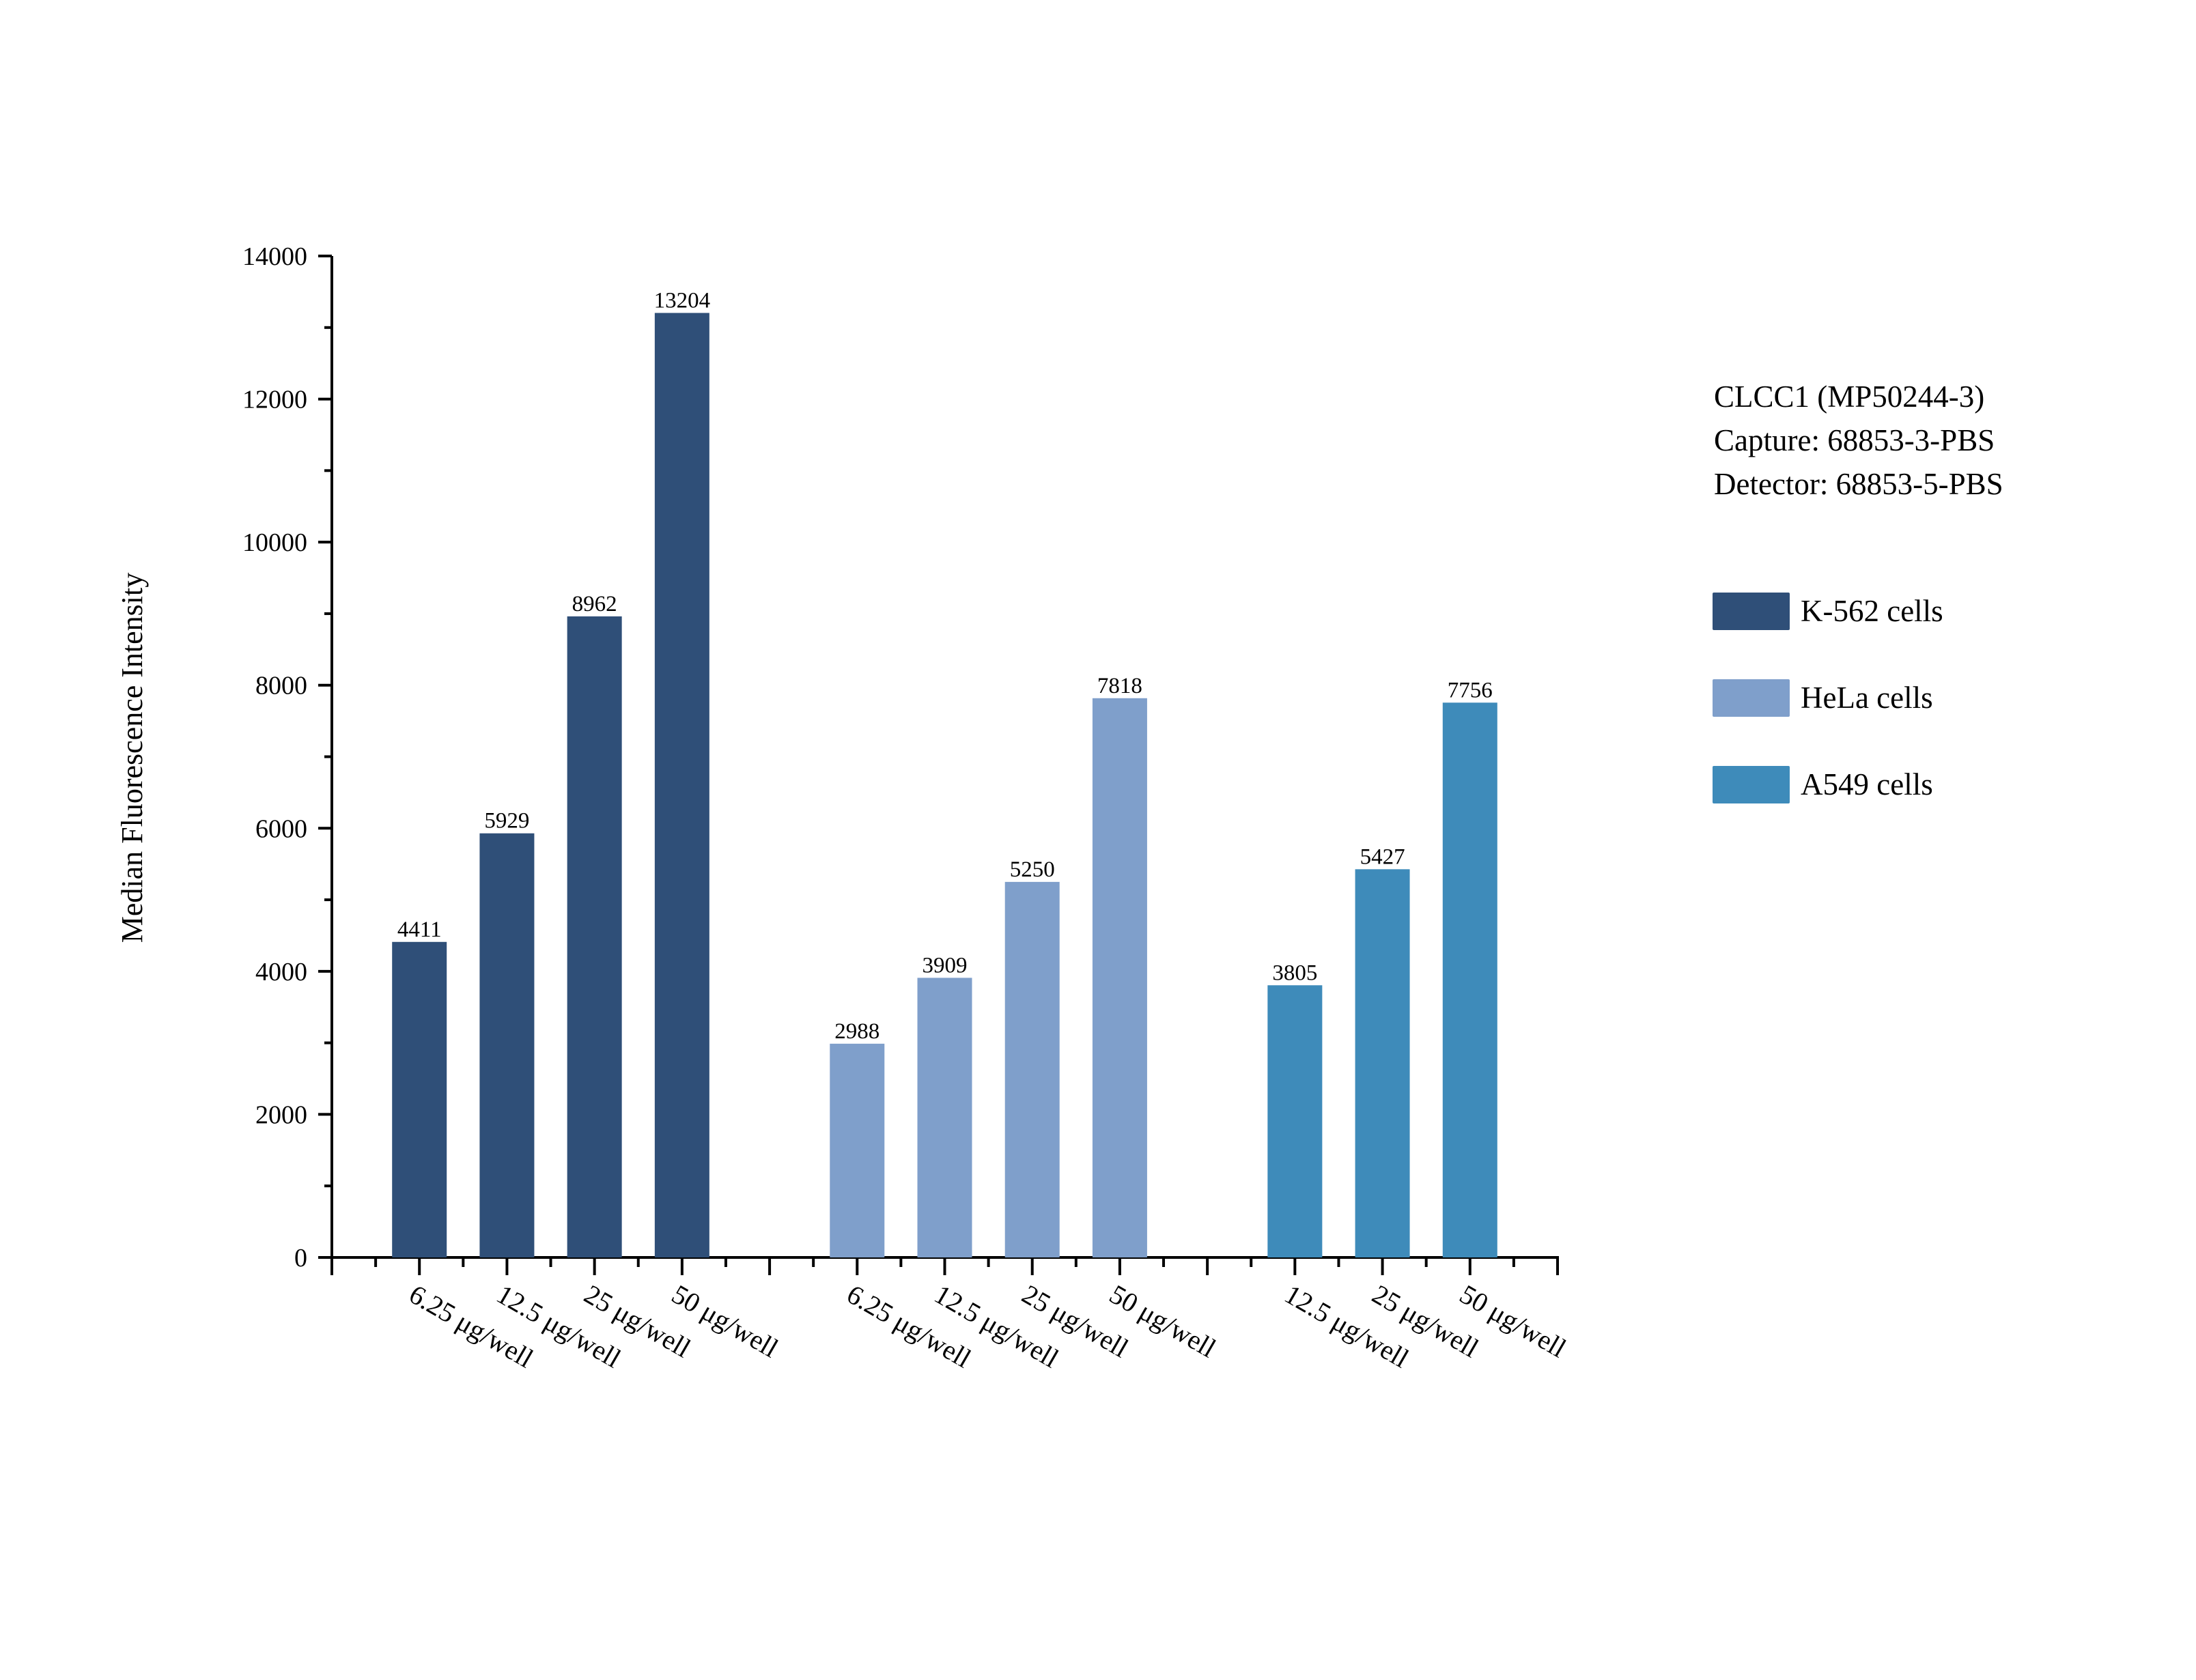 The height and width of the screenshot is (1680, 2196). What do you see at coordinates (281, 972) in the screenshot?
I see `y-tick-label: 4000` at bounding box center [281, 972].